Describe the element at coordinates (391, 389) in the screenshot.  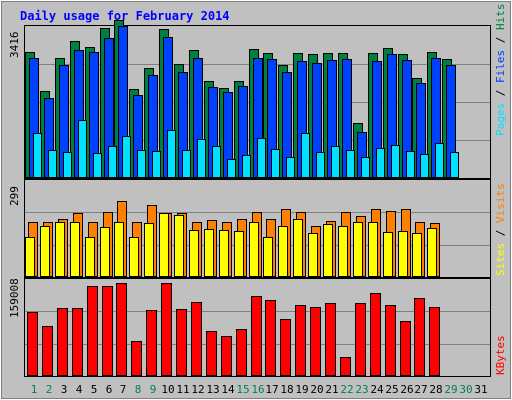
I see `x-tick-label-day-25: 25` at that location.